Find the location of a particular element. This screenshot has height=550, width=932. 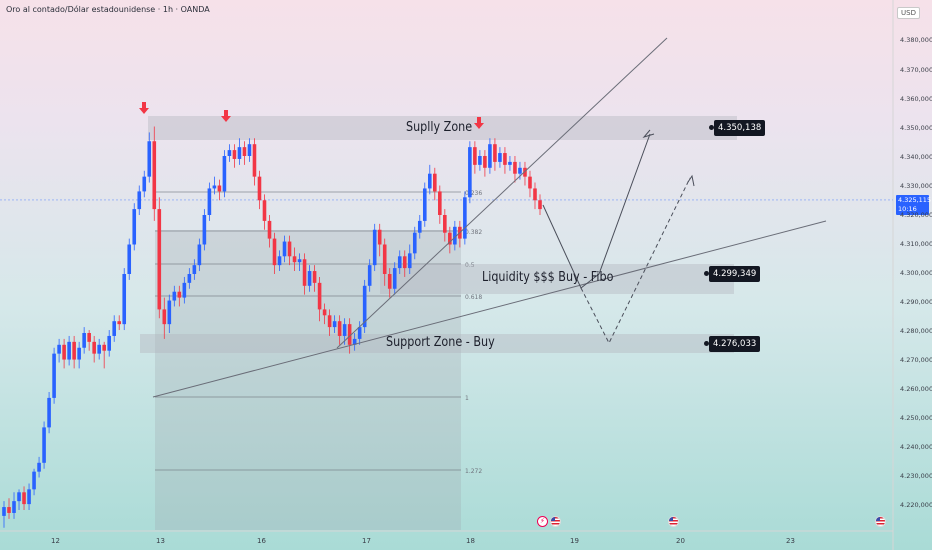

y-tick: 4.240,000 is located at coordinates (916, 447).